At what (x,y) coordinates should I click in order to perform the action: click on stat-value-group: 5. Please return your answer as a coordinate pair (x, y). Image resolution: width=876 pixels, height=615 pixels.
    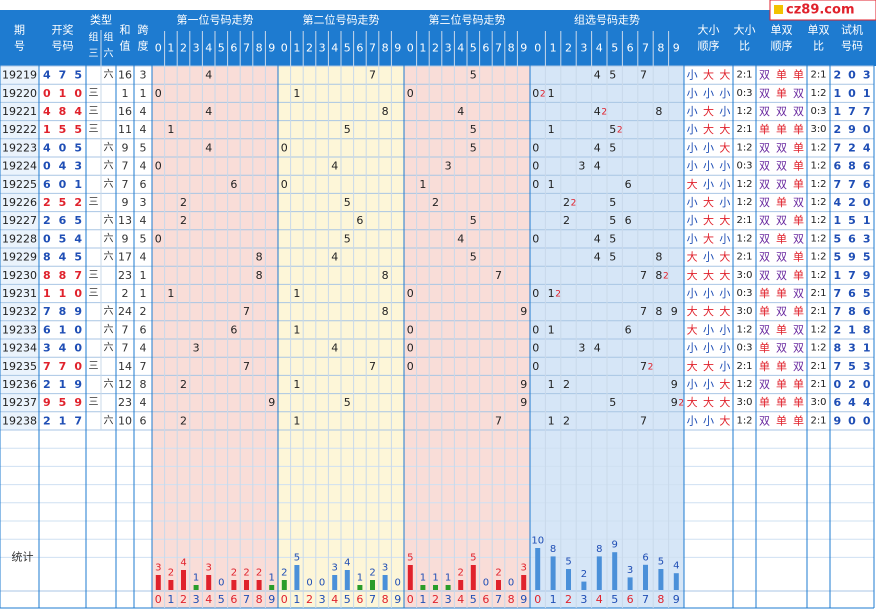
    Looking at the image, I should click on (661, 562).